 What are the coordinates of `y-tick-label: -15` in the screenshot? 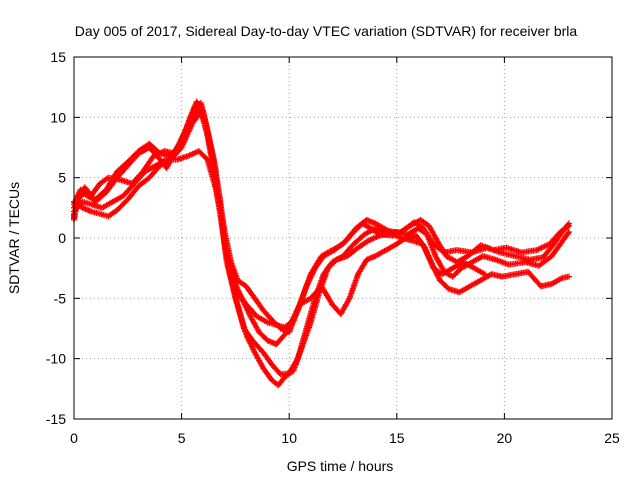 It's located at (56, 419).